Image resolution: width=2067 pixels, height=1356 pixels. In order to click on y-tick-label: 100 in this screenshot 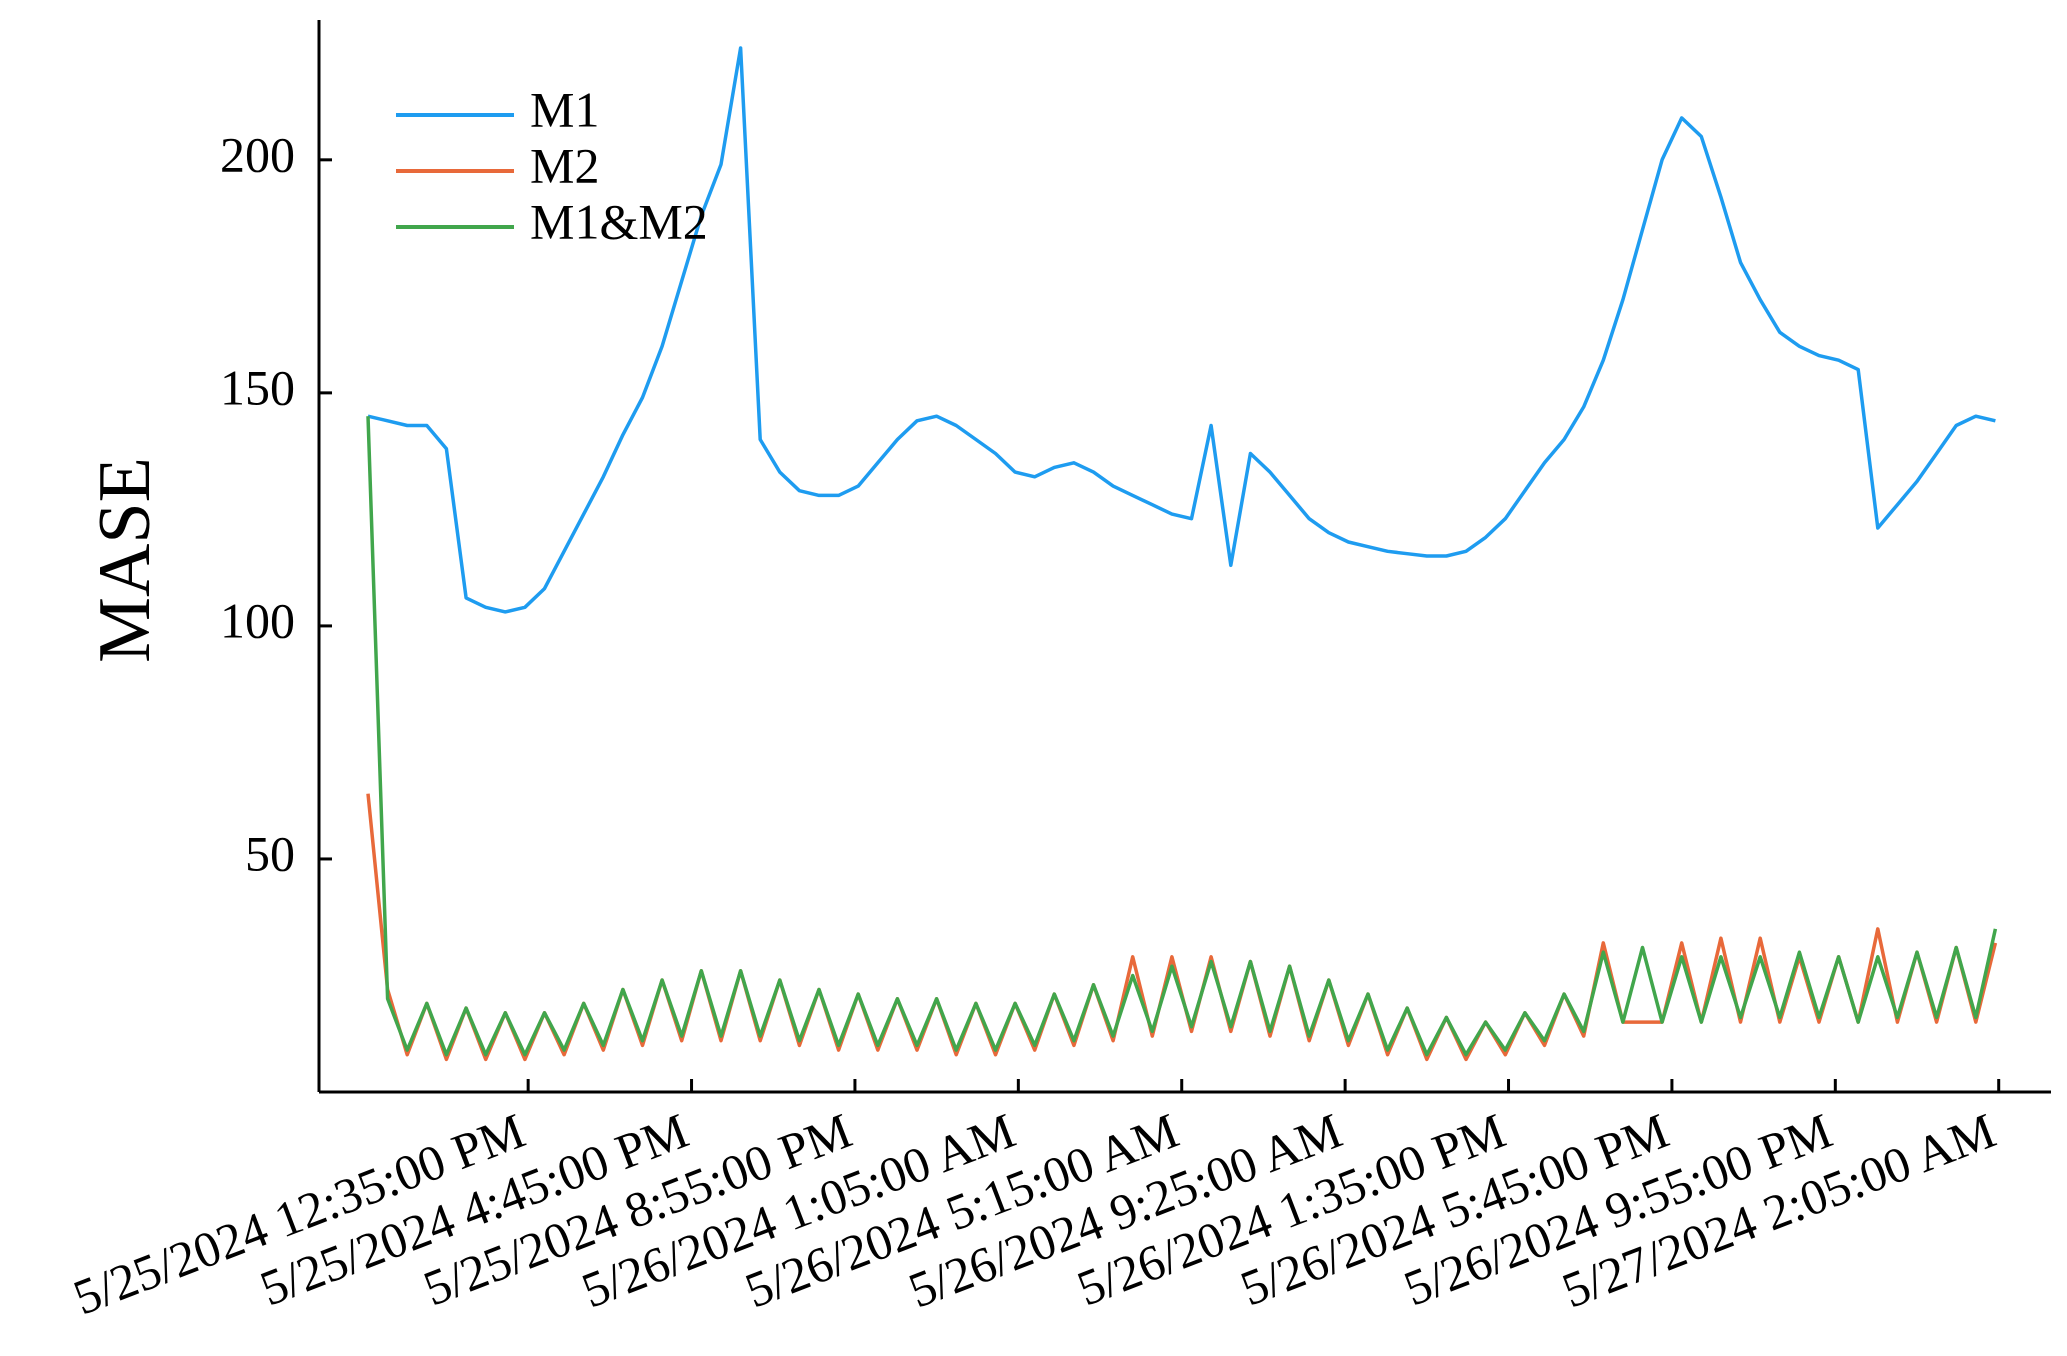, I will do `click(257, 620)`.